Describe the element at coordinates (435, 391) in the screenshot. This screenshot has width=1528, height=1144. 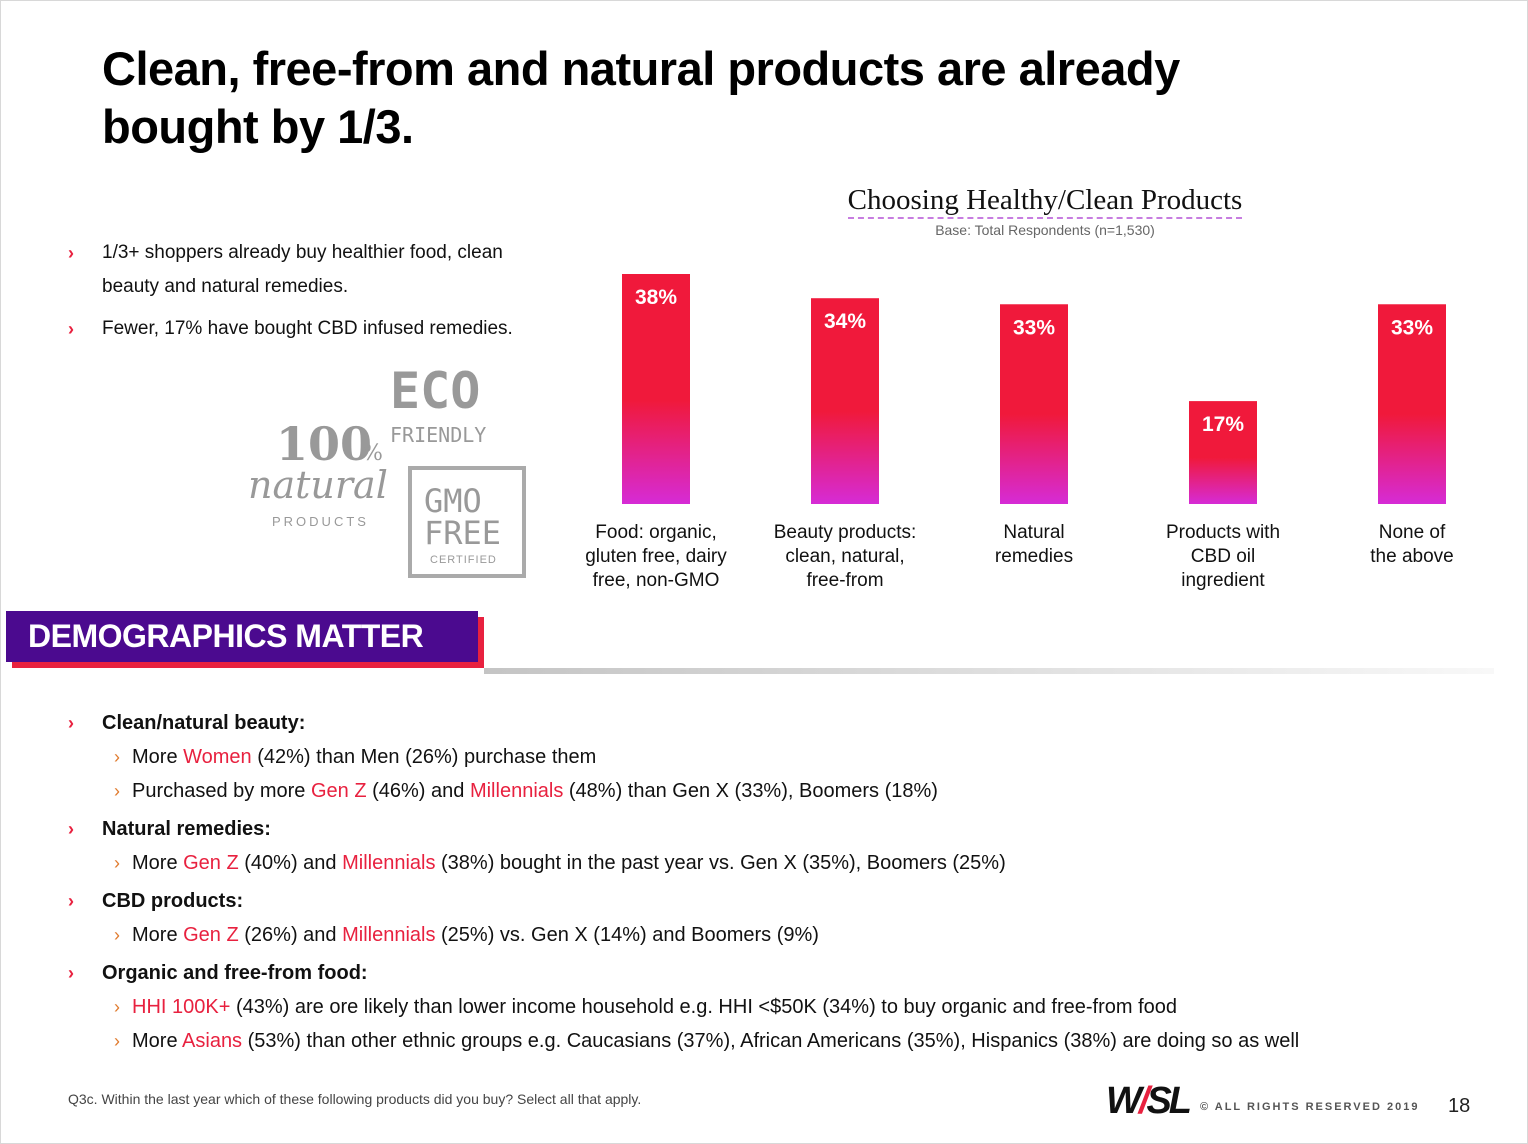
I see `badge-eco: ECO` at that location.